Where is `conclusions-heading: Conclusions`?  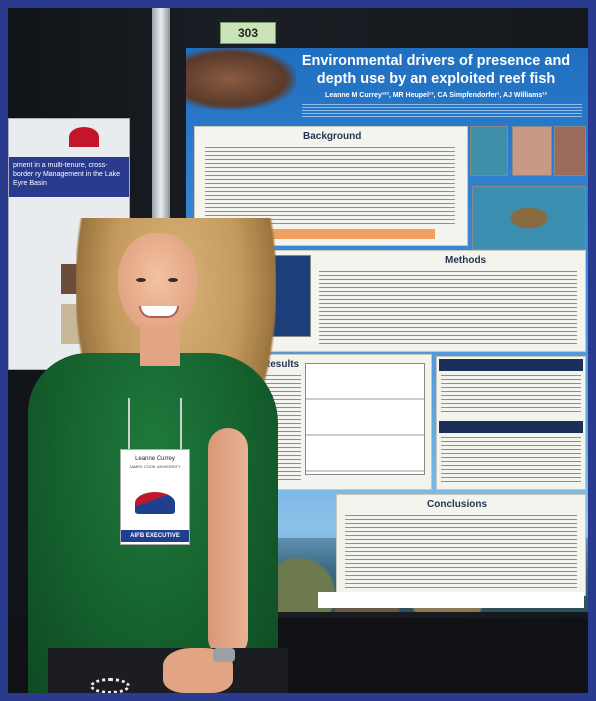 conclusions-heading: Conclusions is located at coordinates (457, 504).